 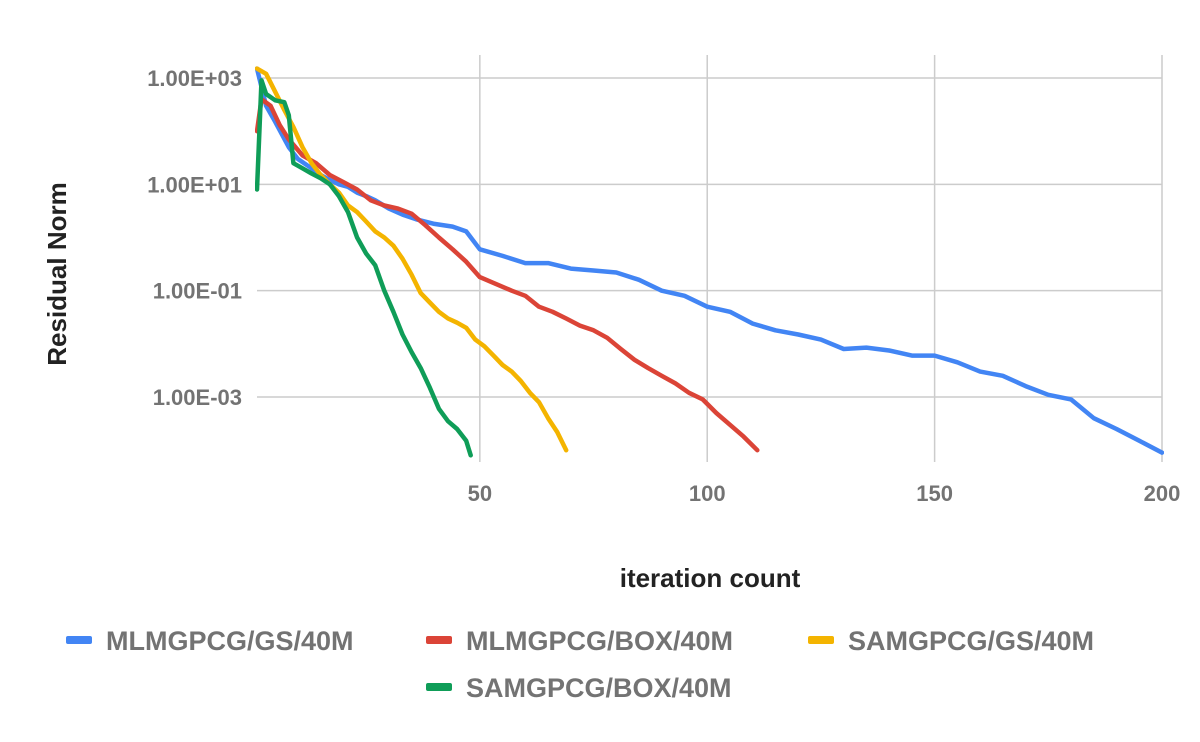 I want to click on y-tick-label: 1.00E-03, so click(x=197, y=397).